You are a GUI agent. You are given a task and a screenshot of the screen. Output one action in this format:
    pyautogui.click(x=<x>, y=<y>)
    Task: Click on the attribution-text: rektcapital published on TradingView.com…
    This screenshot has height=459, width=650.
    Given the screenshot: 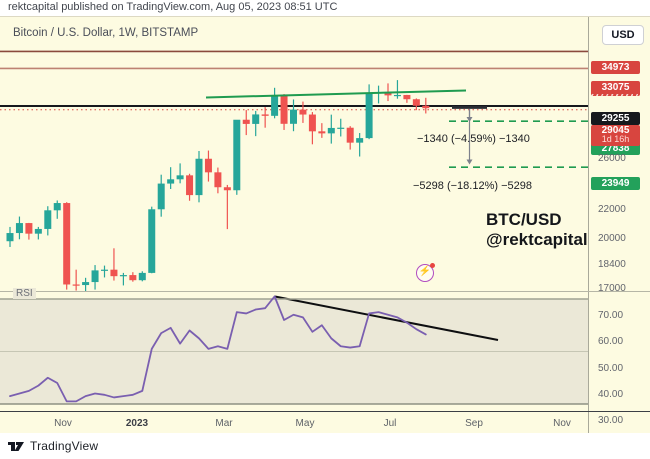 What is the action you would take?
    pyautogui.click(x=173, y=7)
    